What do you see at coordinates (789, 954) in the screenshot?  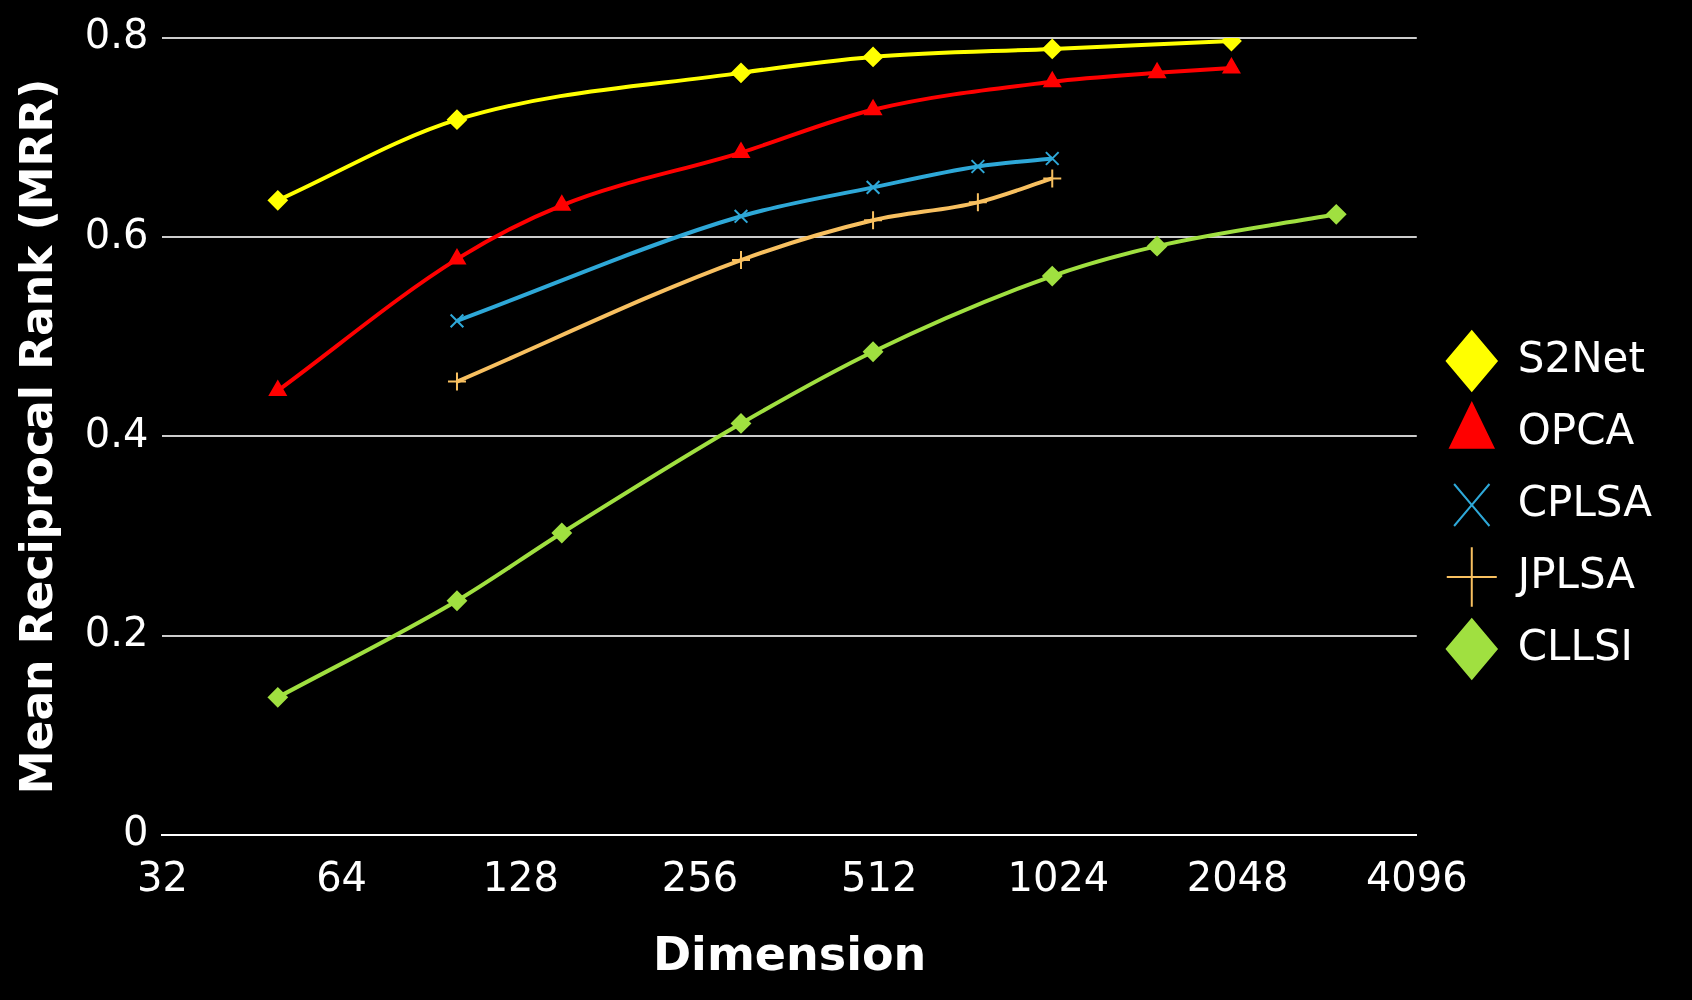 I see `x-axis-title: Dimension` at bounding box center [789, 954].